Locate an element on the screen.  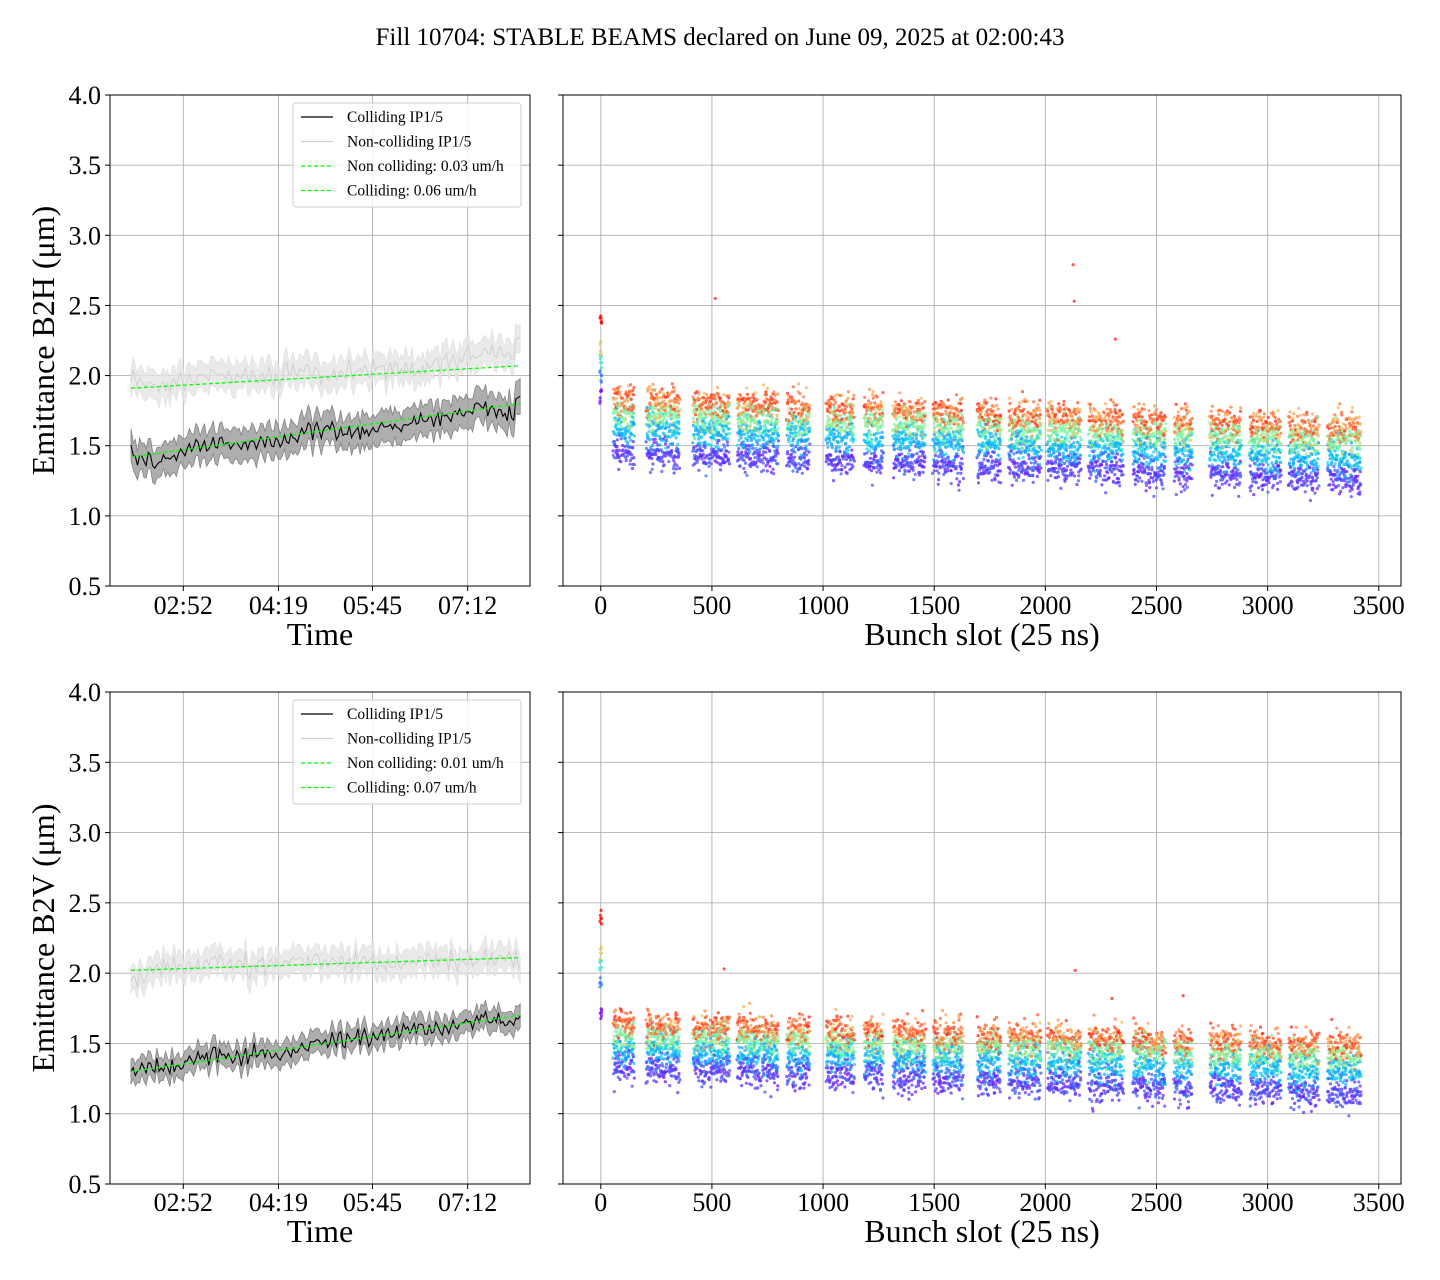
std-band is located at coordinates (325, 365).